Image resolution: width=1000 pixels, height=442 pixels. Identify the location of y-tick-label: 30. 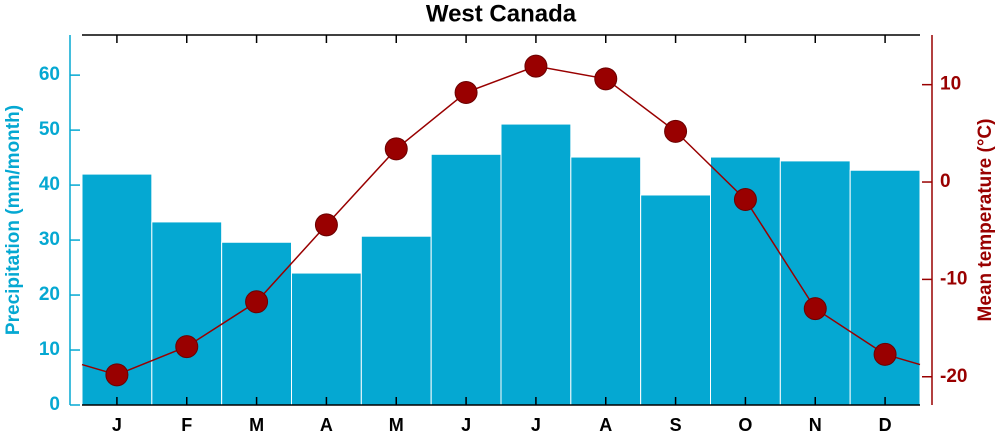
(49, 239).